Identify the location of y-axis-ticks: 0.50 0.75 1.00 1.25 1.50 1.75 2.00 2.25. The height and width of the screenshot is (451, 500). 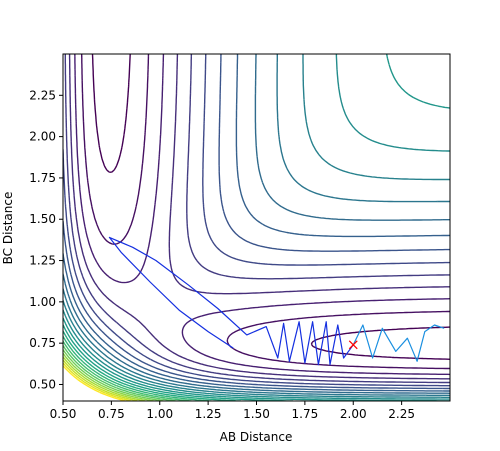
(46, 239).